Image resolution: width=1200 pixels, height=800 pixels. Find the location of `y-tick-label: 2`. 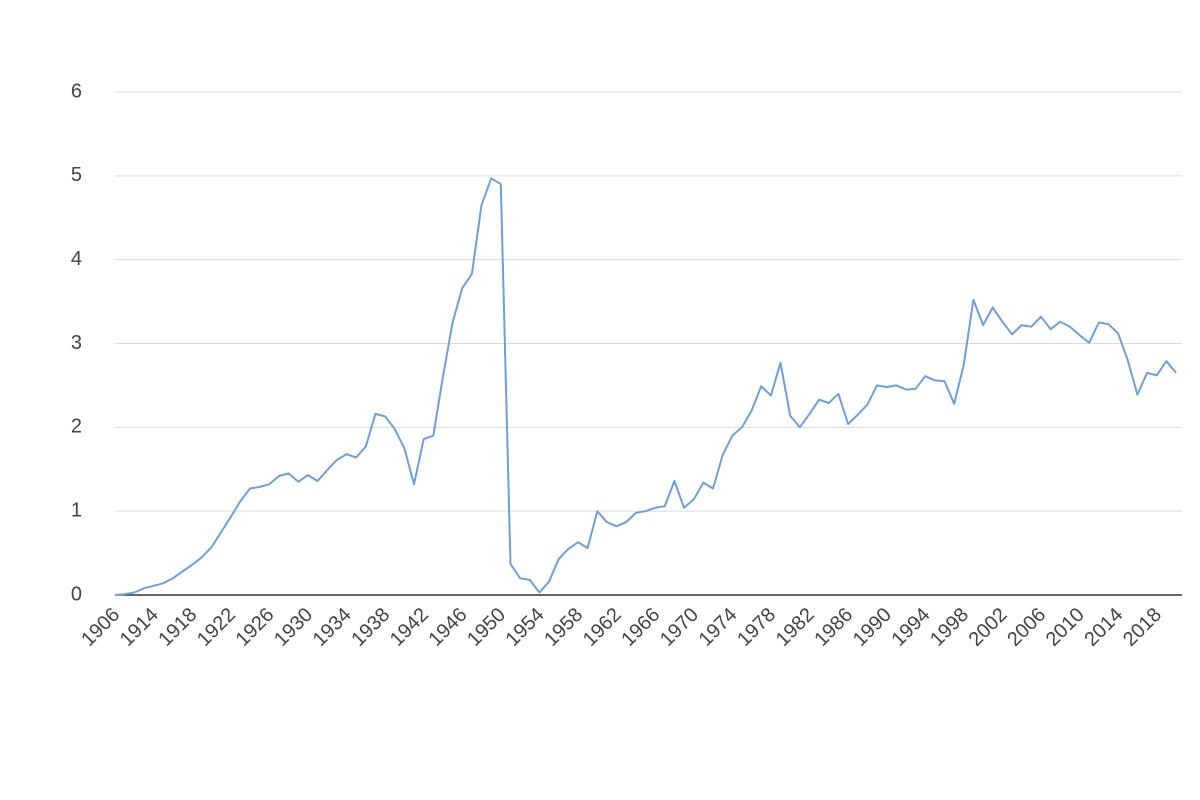

y-tick-label: 2 is located at coordinates (76, 427).